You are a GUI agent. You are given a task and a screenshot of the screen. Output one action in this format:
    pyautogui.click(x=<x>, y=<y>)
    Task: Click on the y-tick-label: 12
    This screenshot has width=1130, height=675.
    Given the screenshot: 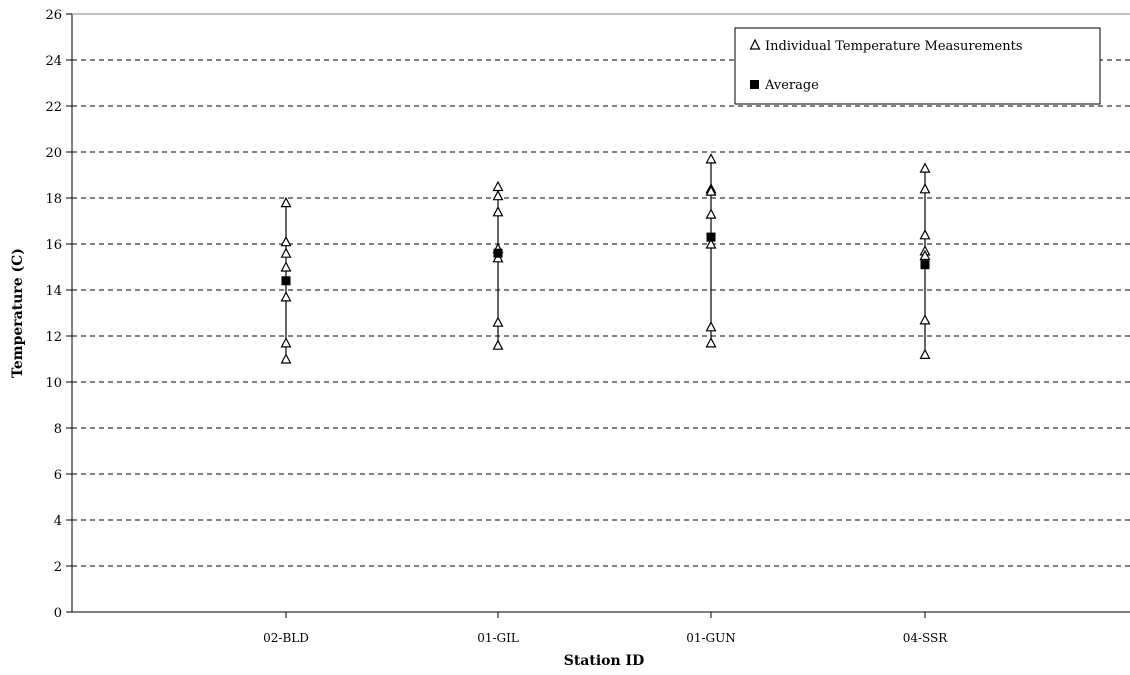 What is the action you would take?
    pyautogui.click(x=53, y=337)
    